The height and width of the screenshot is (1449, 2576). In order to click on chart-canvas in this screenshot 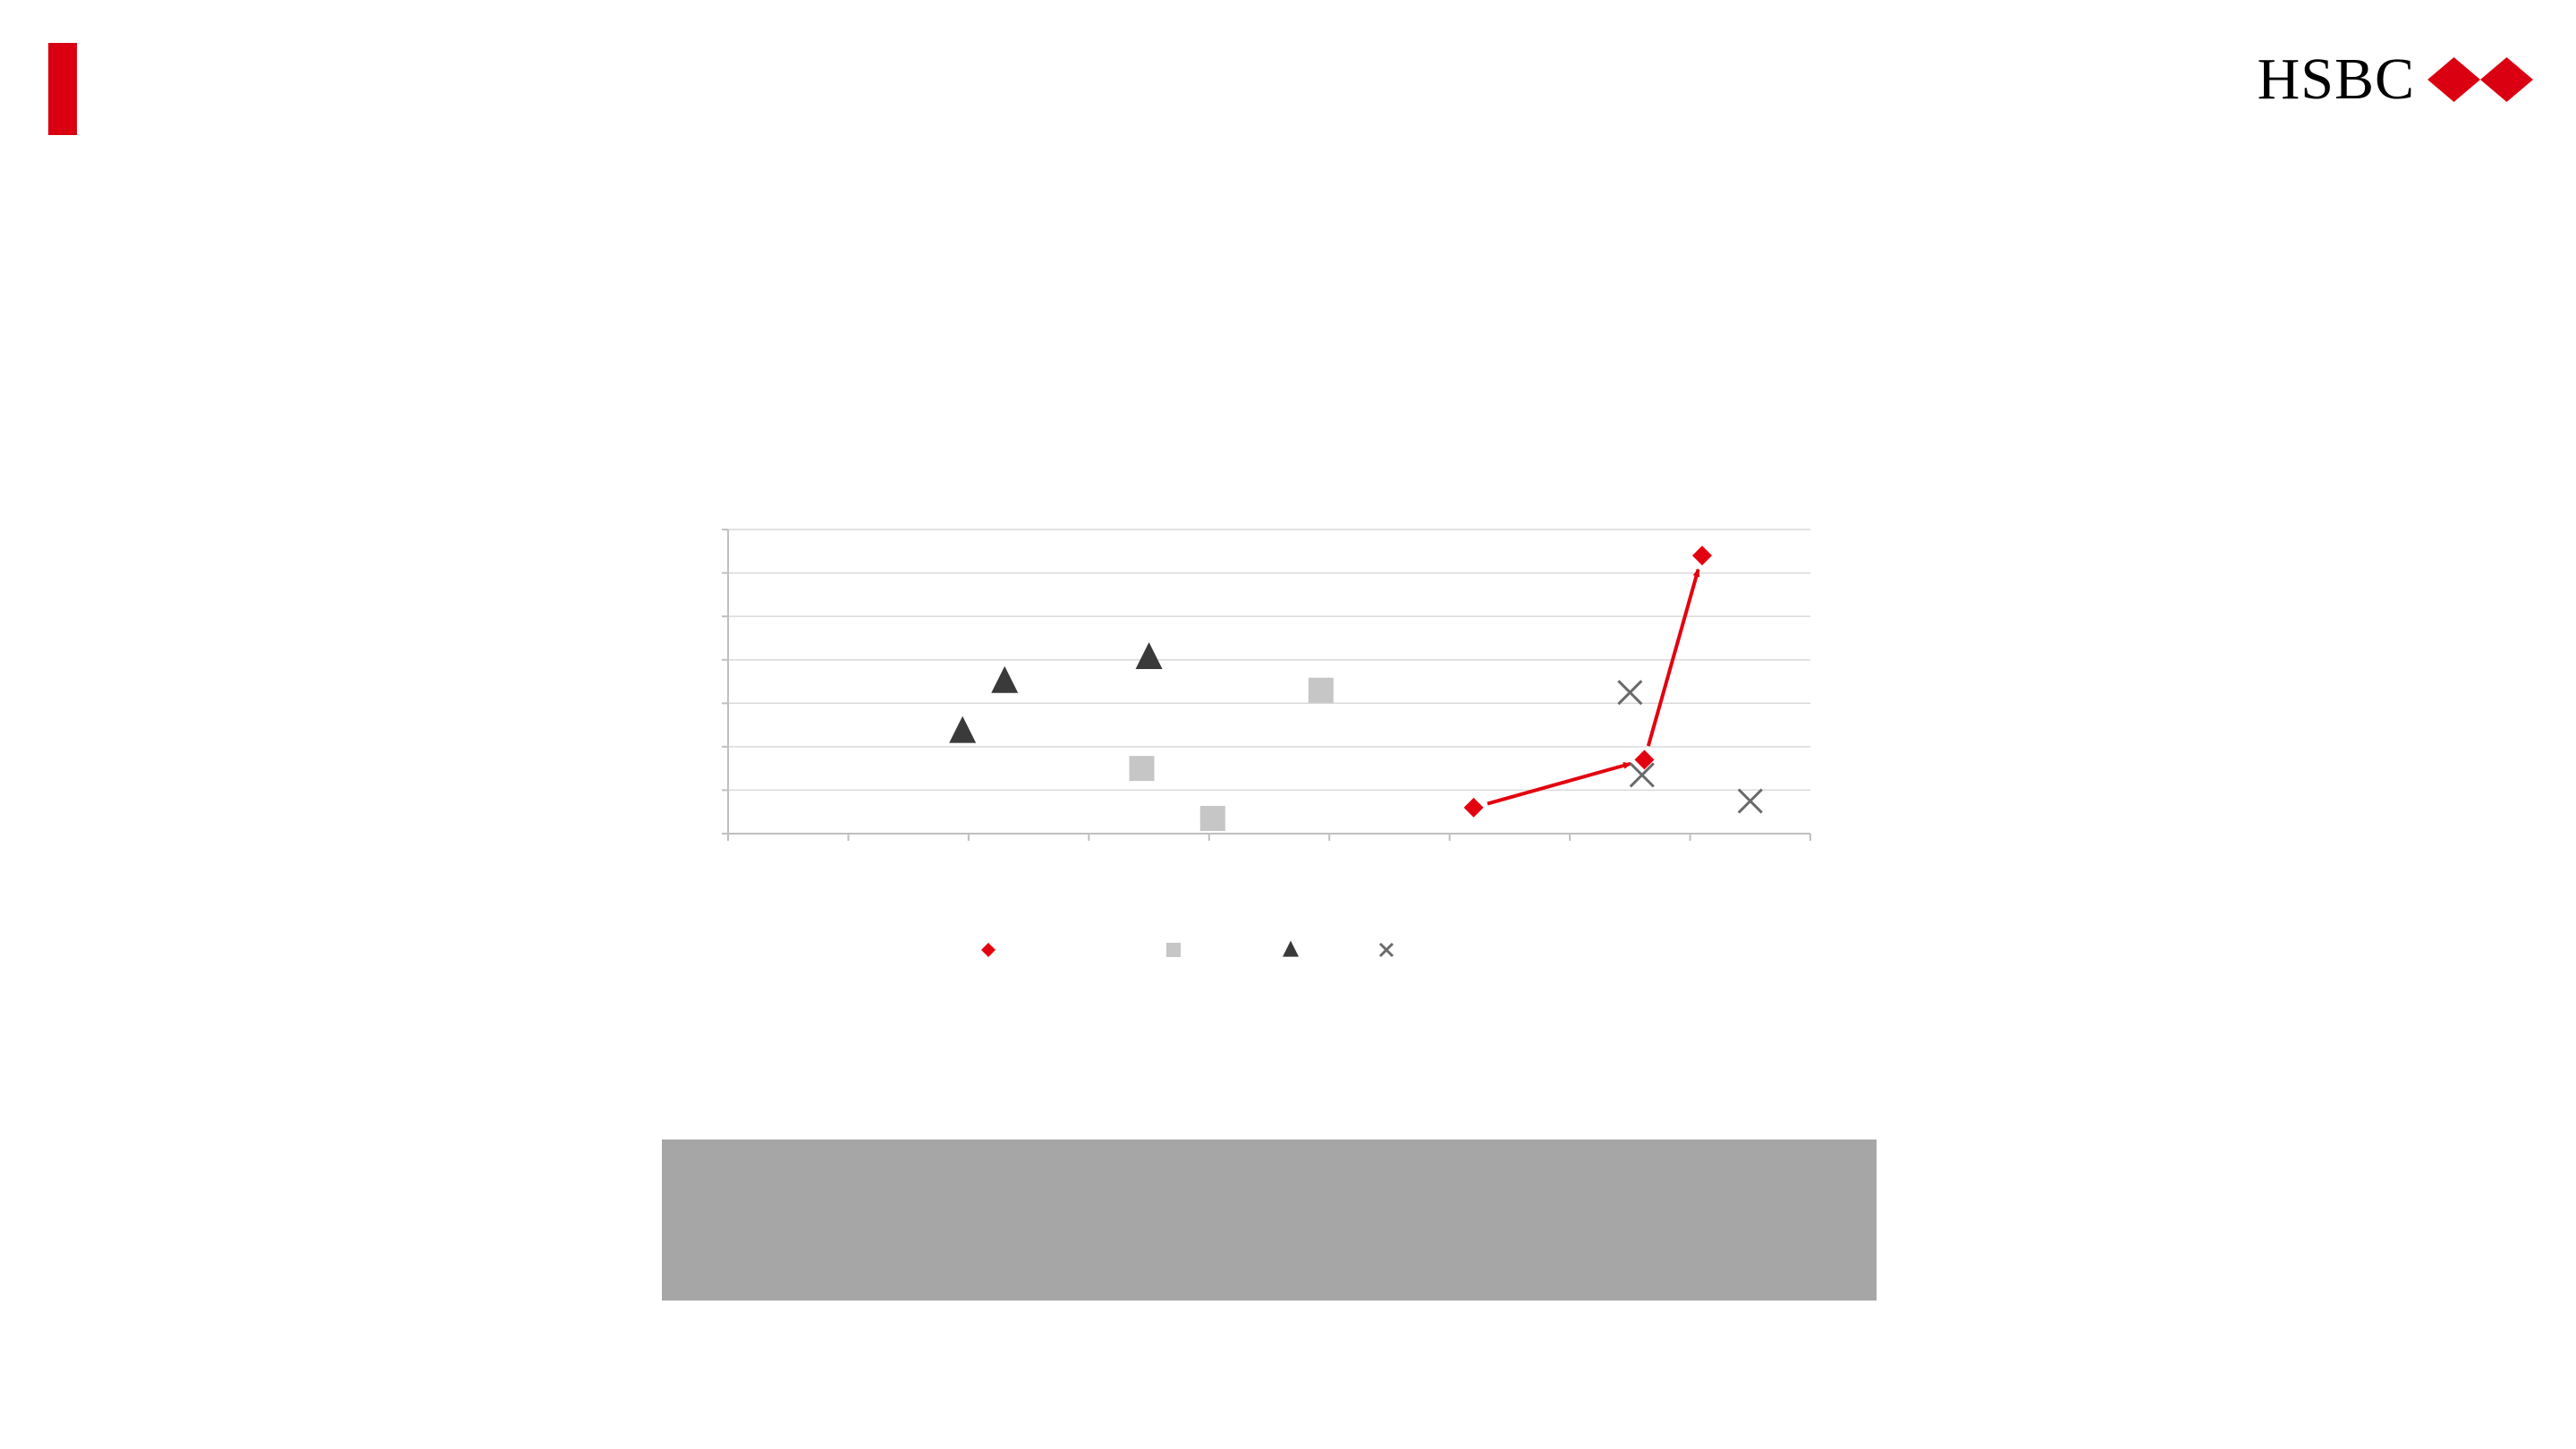, I will do `click(1266, 743)`.